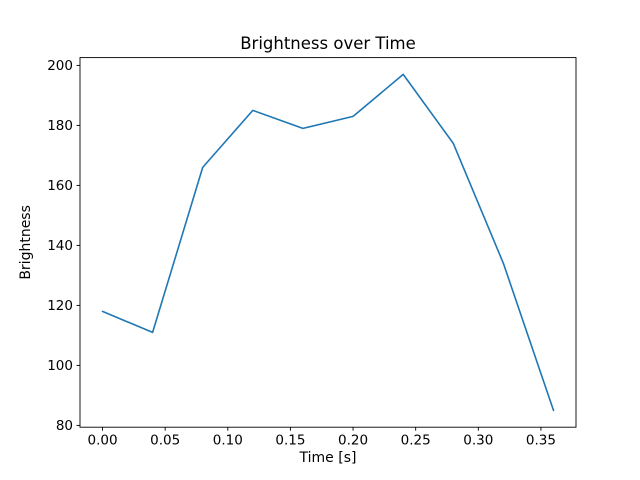 This screenshot has width=640, height=480. What do you see at coordinates (60, 186) in the screenshot?
I see `y-tick-label: 160` at bounding box center [60, 186].